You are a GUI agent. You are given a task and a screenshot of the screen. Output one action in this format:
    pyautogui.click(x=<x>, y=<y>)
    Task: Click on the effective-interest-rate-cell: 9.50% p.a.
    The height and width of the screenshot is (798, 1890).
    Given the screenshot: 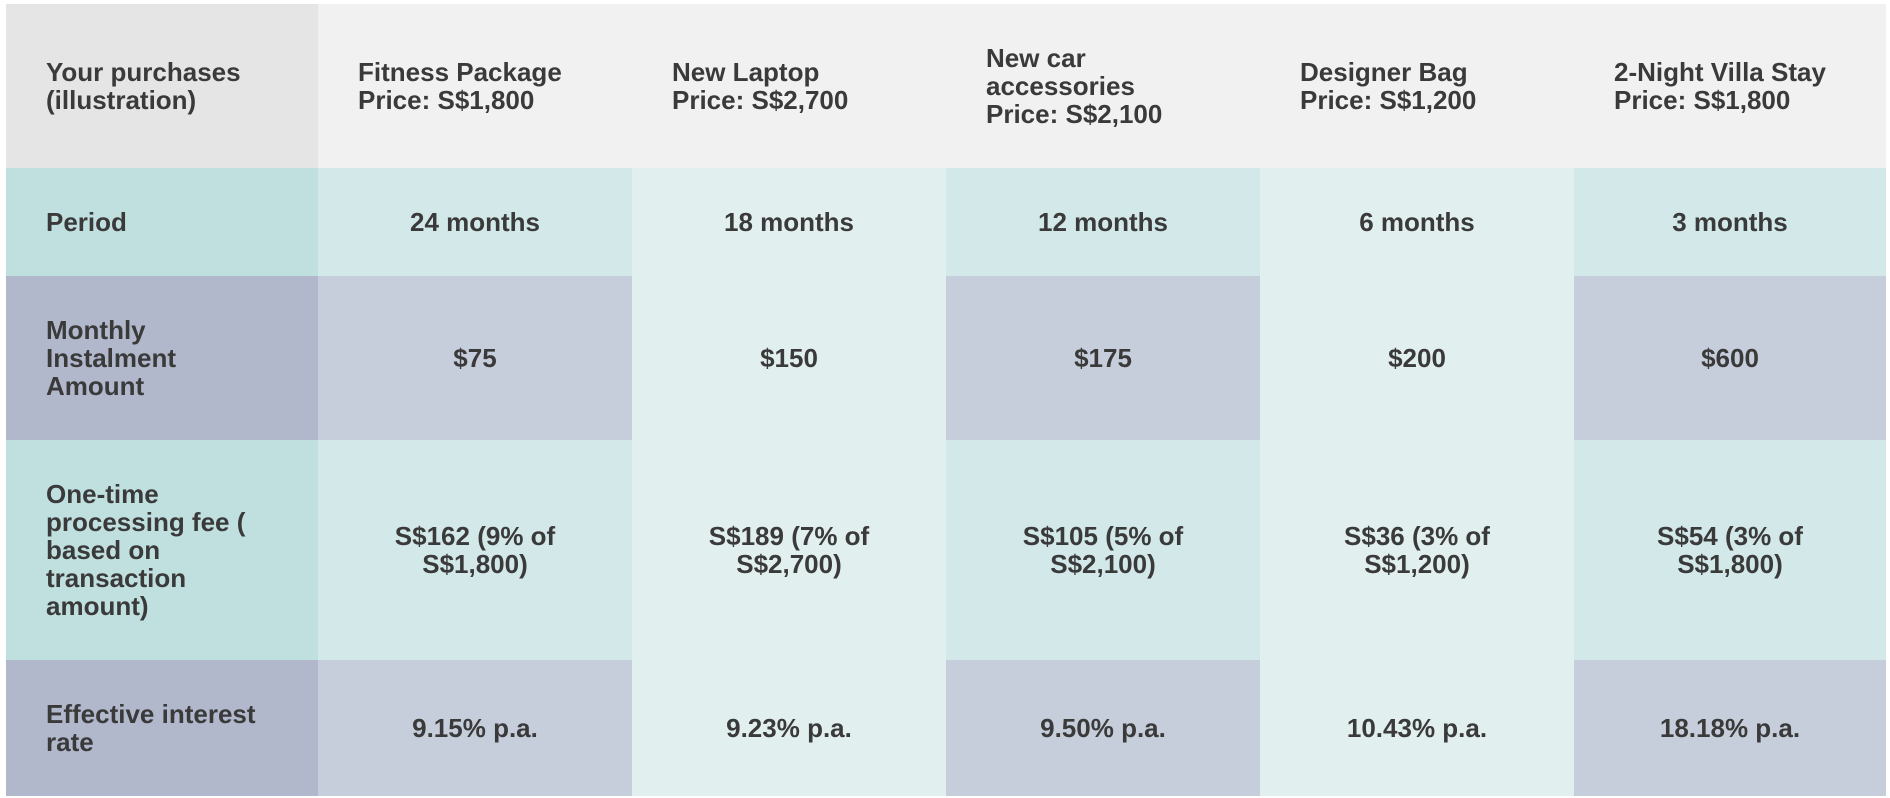 What is the action you would take?
    pyautogui.click(x=1103, y=728)
    